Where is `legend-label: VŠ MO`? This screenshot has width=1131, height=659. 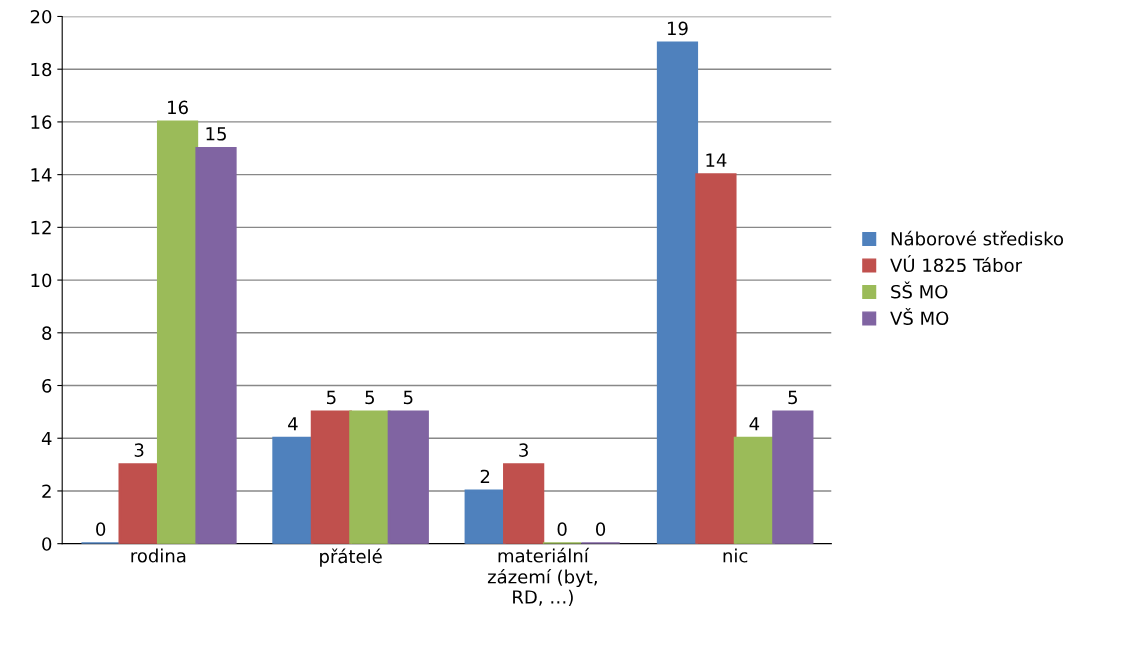
legend-label: VŠ MO is located at coordinates (919, 317).